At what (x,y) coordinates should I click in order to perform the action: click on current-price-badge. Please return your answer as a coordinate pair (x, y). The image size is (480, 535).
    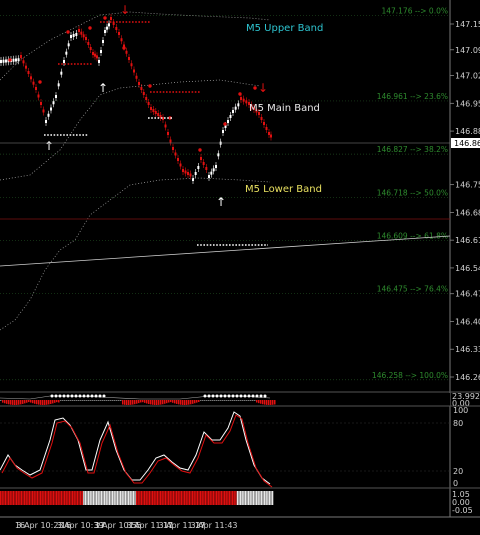
    Looking at the image, I should click on (465, 143).